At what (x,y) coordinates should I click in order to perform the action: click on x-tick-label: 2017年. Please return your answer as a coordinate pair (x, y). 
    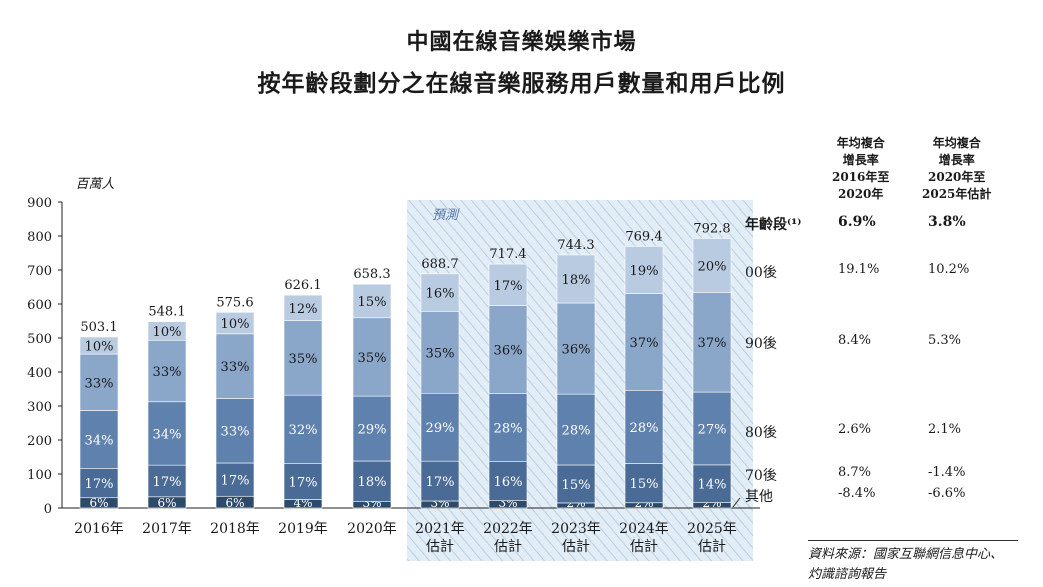
    Looking at the image, I should click on (167, 529).